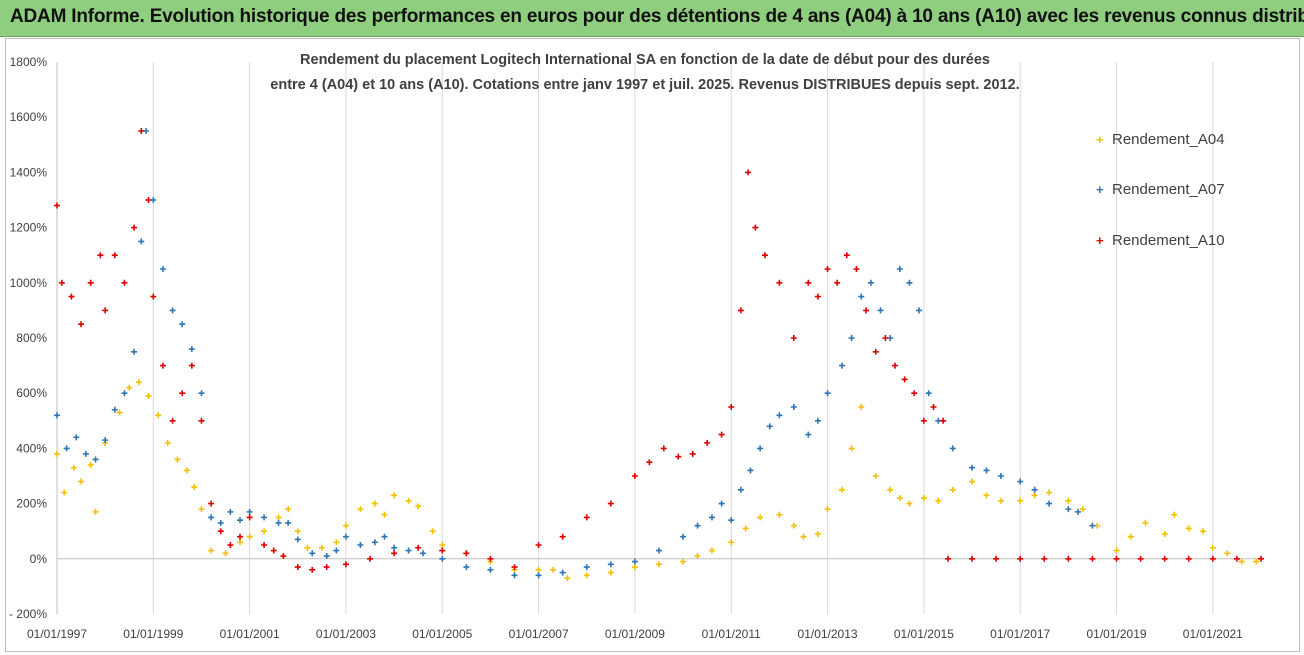 The image size is (1304, 655). Describe the element at coordinates (1100, 139) in the screenshot. I see `legend-marker-a04: +` at that location.